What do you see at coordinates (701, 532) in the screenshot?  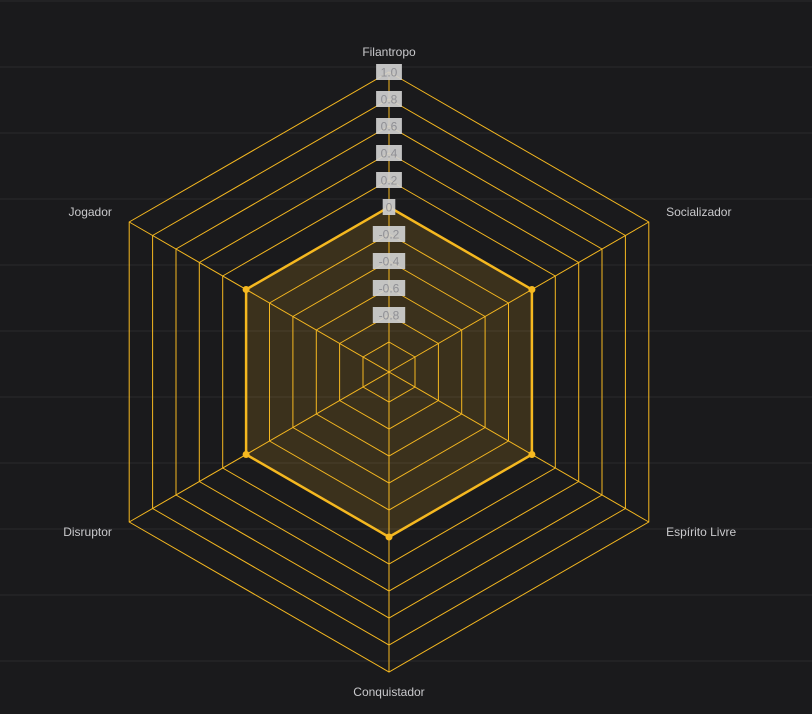 I see `category-label: Espírito Livre` at bounding box center [701, 532].